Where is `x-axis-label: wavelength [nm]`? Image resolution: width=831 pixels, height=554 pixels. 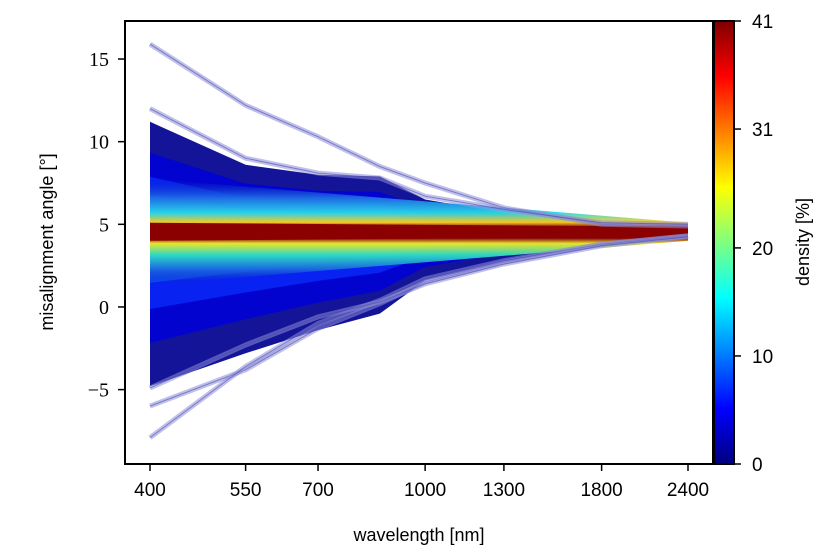
x-axis-label: wavelength [nm] is located at coordinates (418, 535).